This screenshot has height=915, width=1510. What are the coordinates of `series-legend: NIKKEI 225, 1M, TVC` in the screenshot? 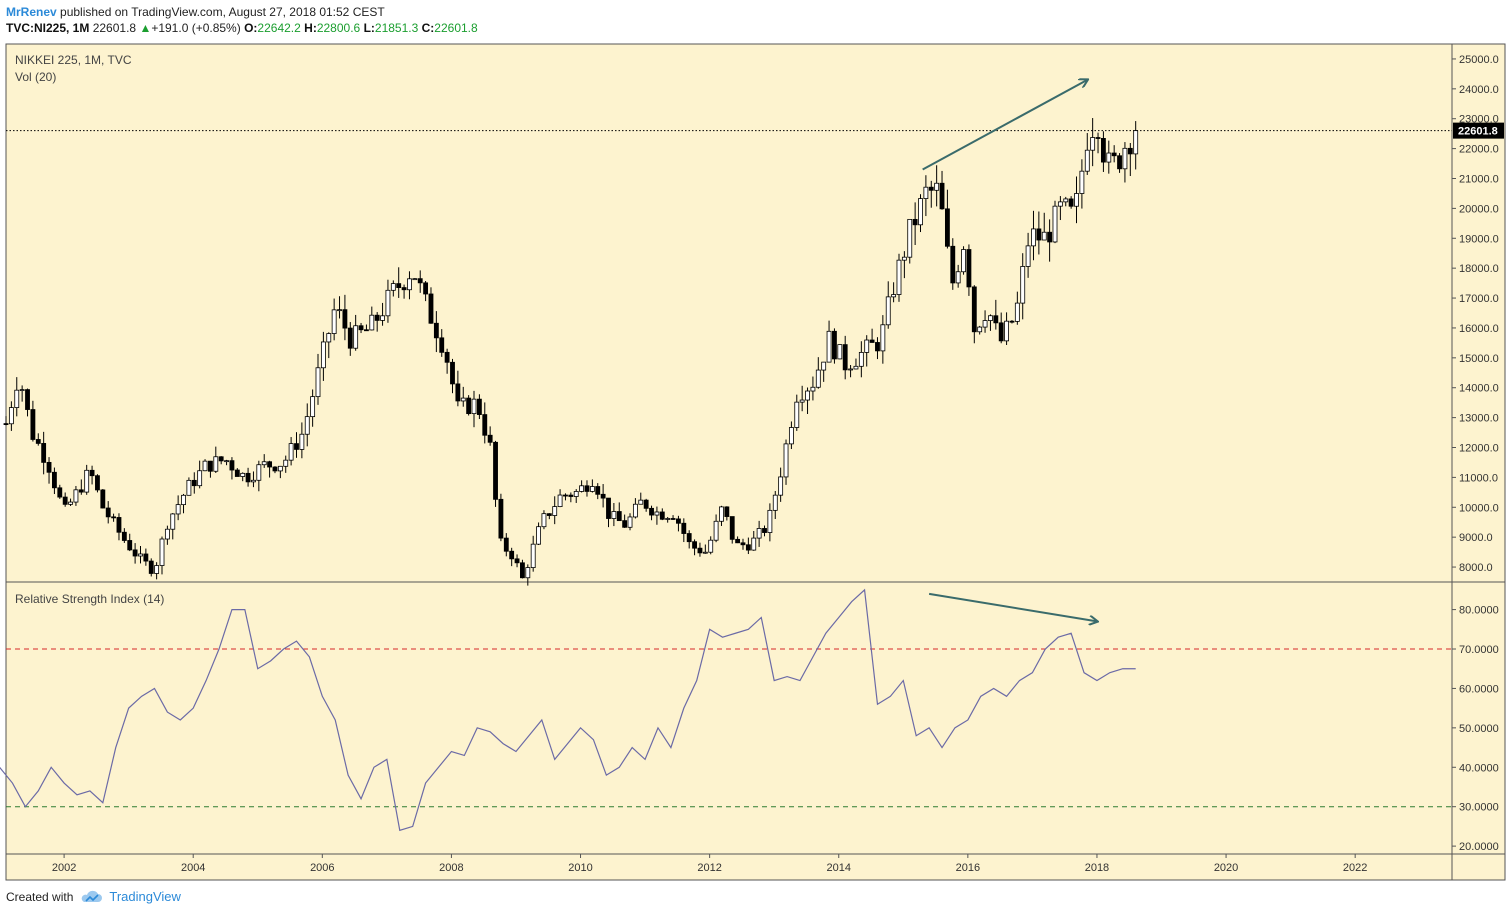 It's located at (73, 60).